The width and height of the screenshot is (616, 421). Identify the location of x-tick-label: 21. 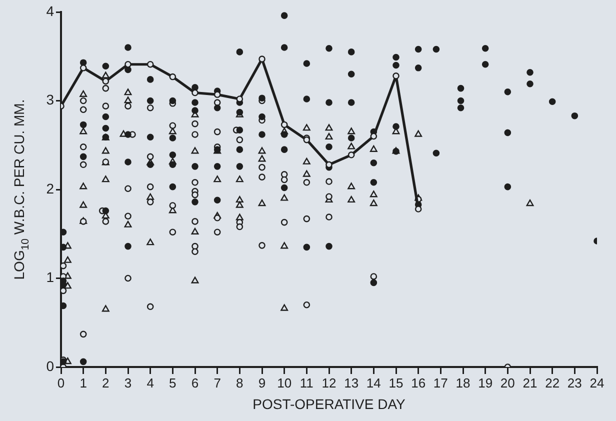
(530, 382).